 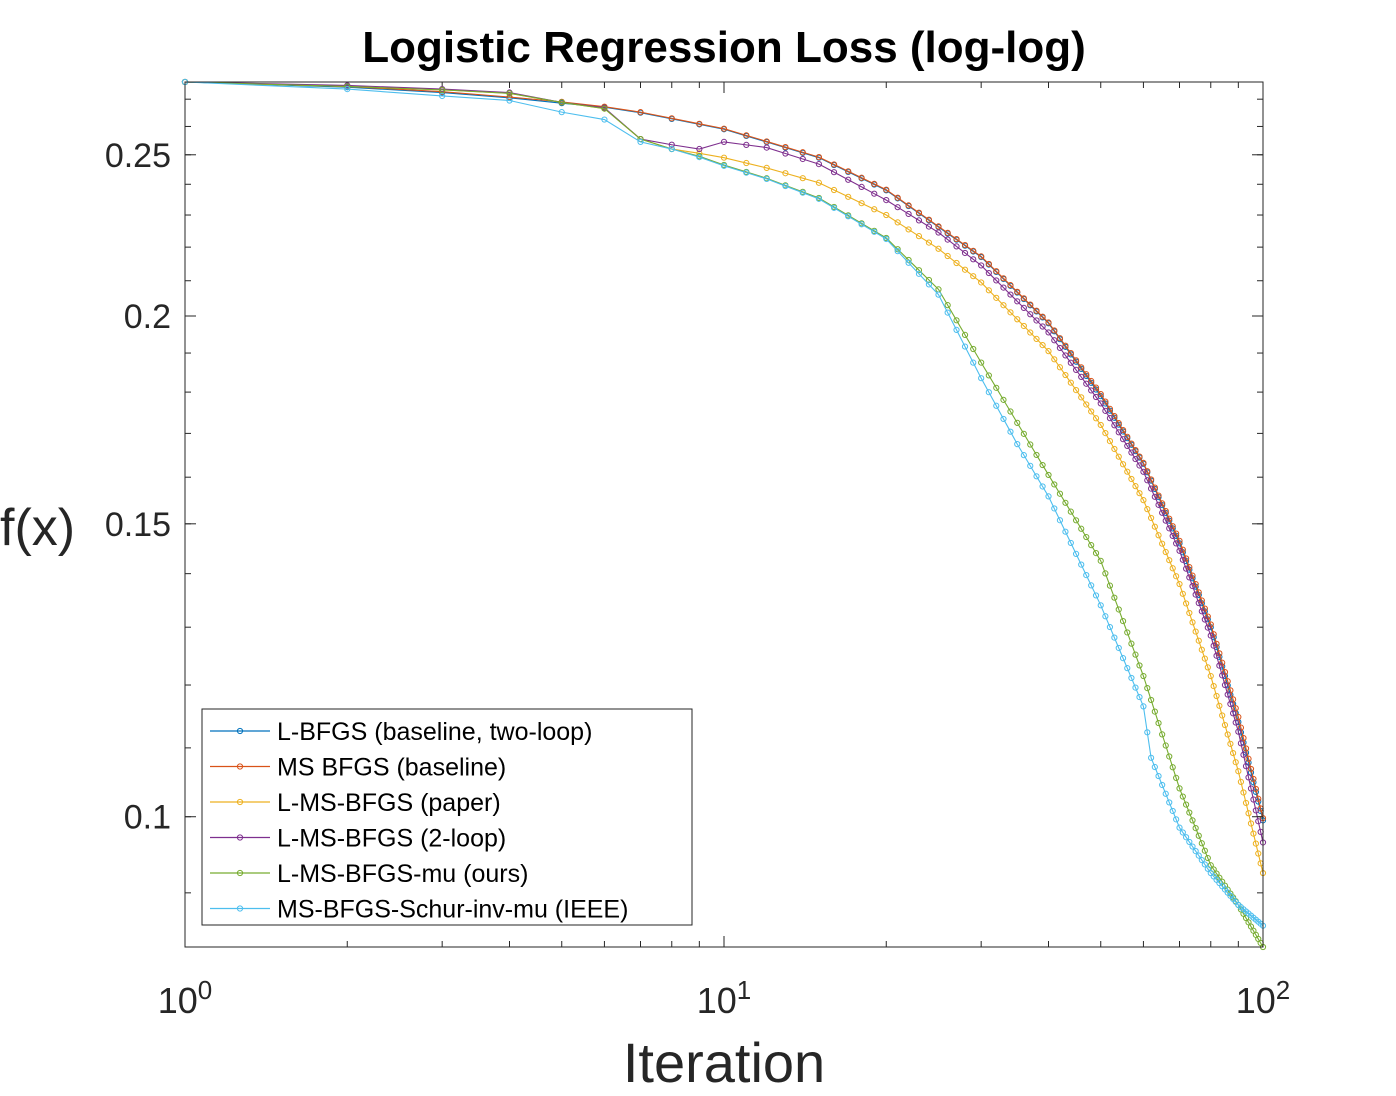 What do you see at coordinates (434, 732) in the screenshot?
I see `legend-label: L-BFGS (baseline, two-loop)` at bounding box center [434, 732].